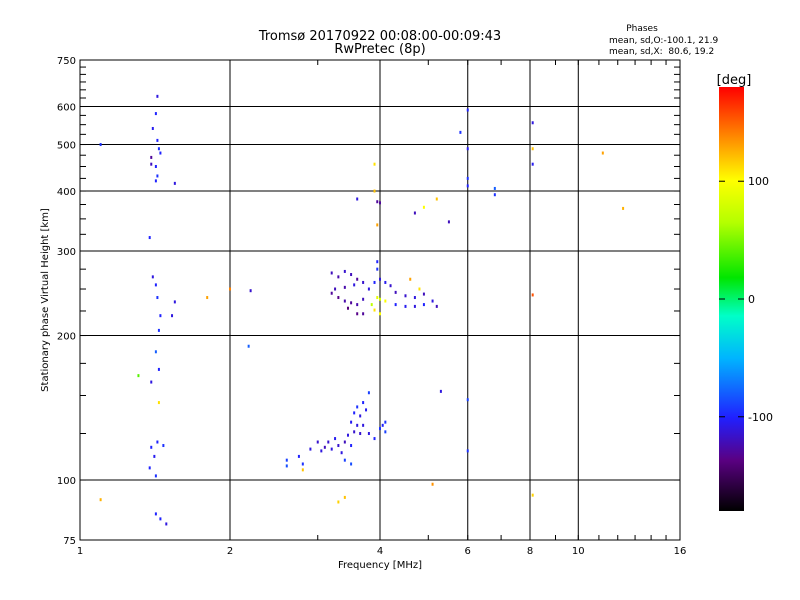  I want to click on phases-o-stats: mean, sd,O:-100.1, 21.9, so click(664, 41).